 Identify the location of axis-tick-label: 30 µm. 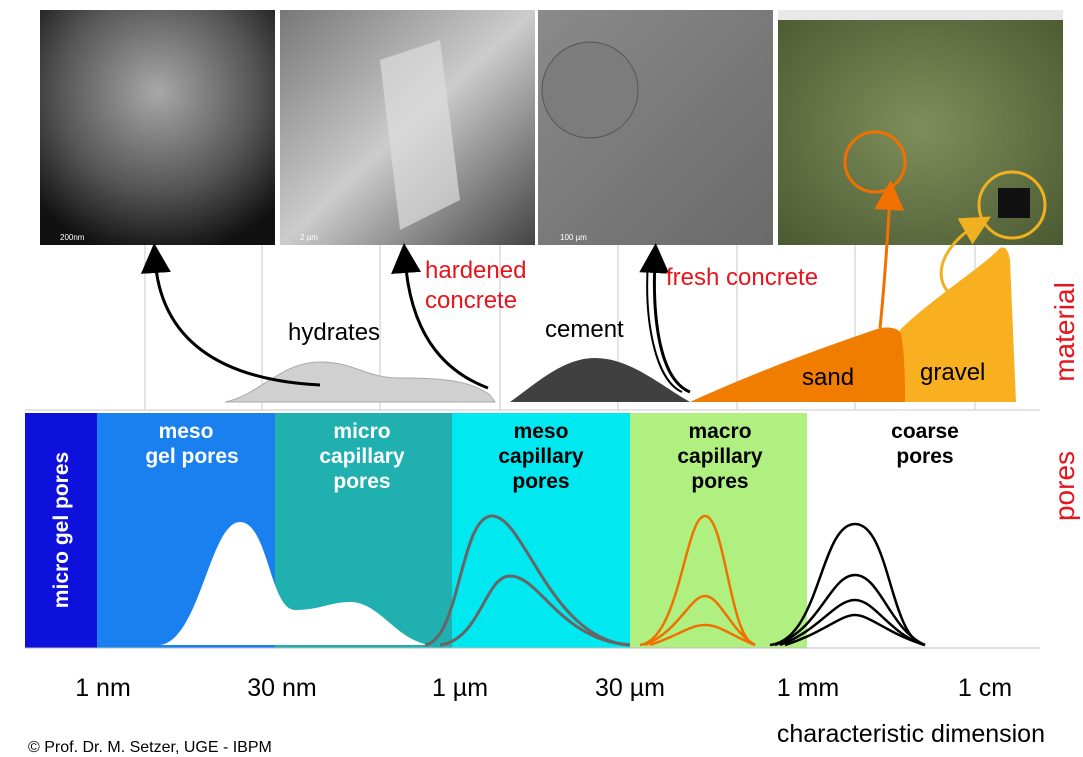
(630, 688).